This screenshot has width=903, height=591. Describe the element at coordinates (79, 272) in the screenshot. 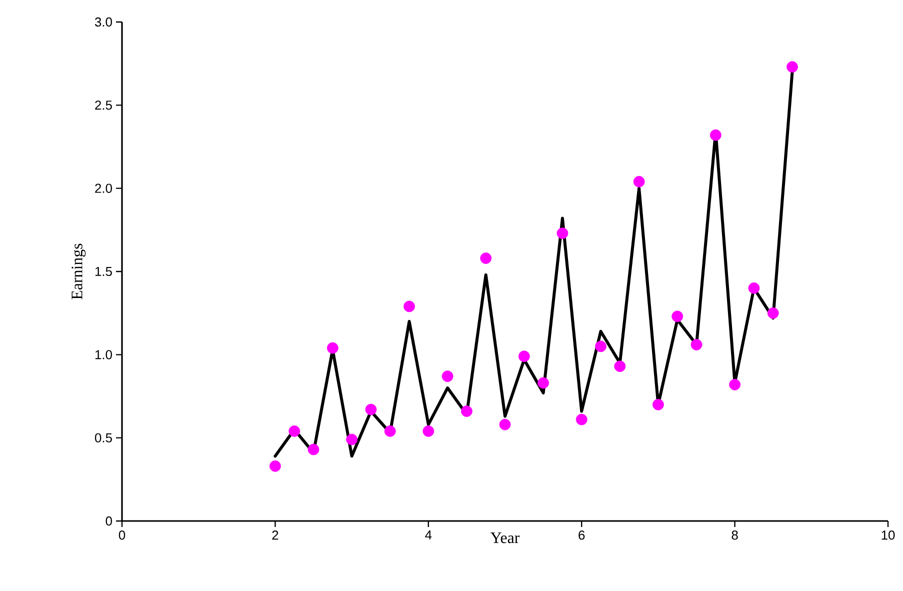

I see `y-axis-title: Earnings` at that location.